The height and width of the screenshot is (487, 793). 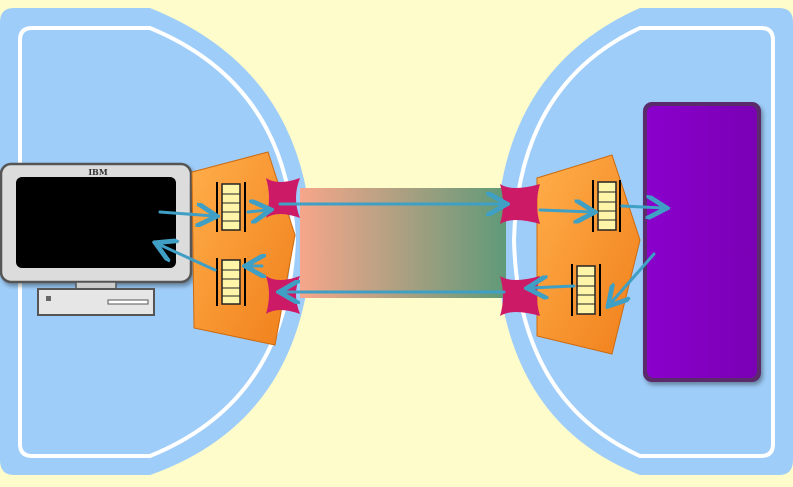 I want to click on communication-channel, so click(x=403, y=243).